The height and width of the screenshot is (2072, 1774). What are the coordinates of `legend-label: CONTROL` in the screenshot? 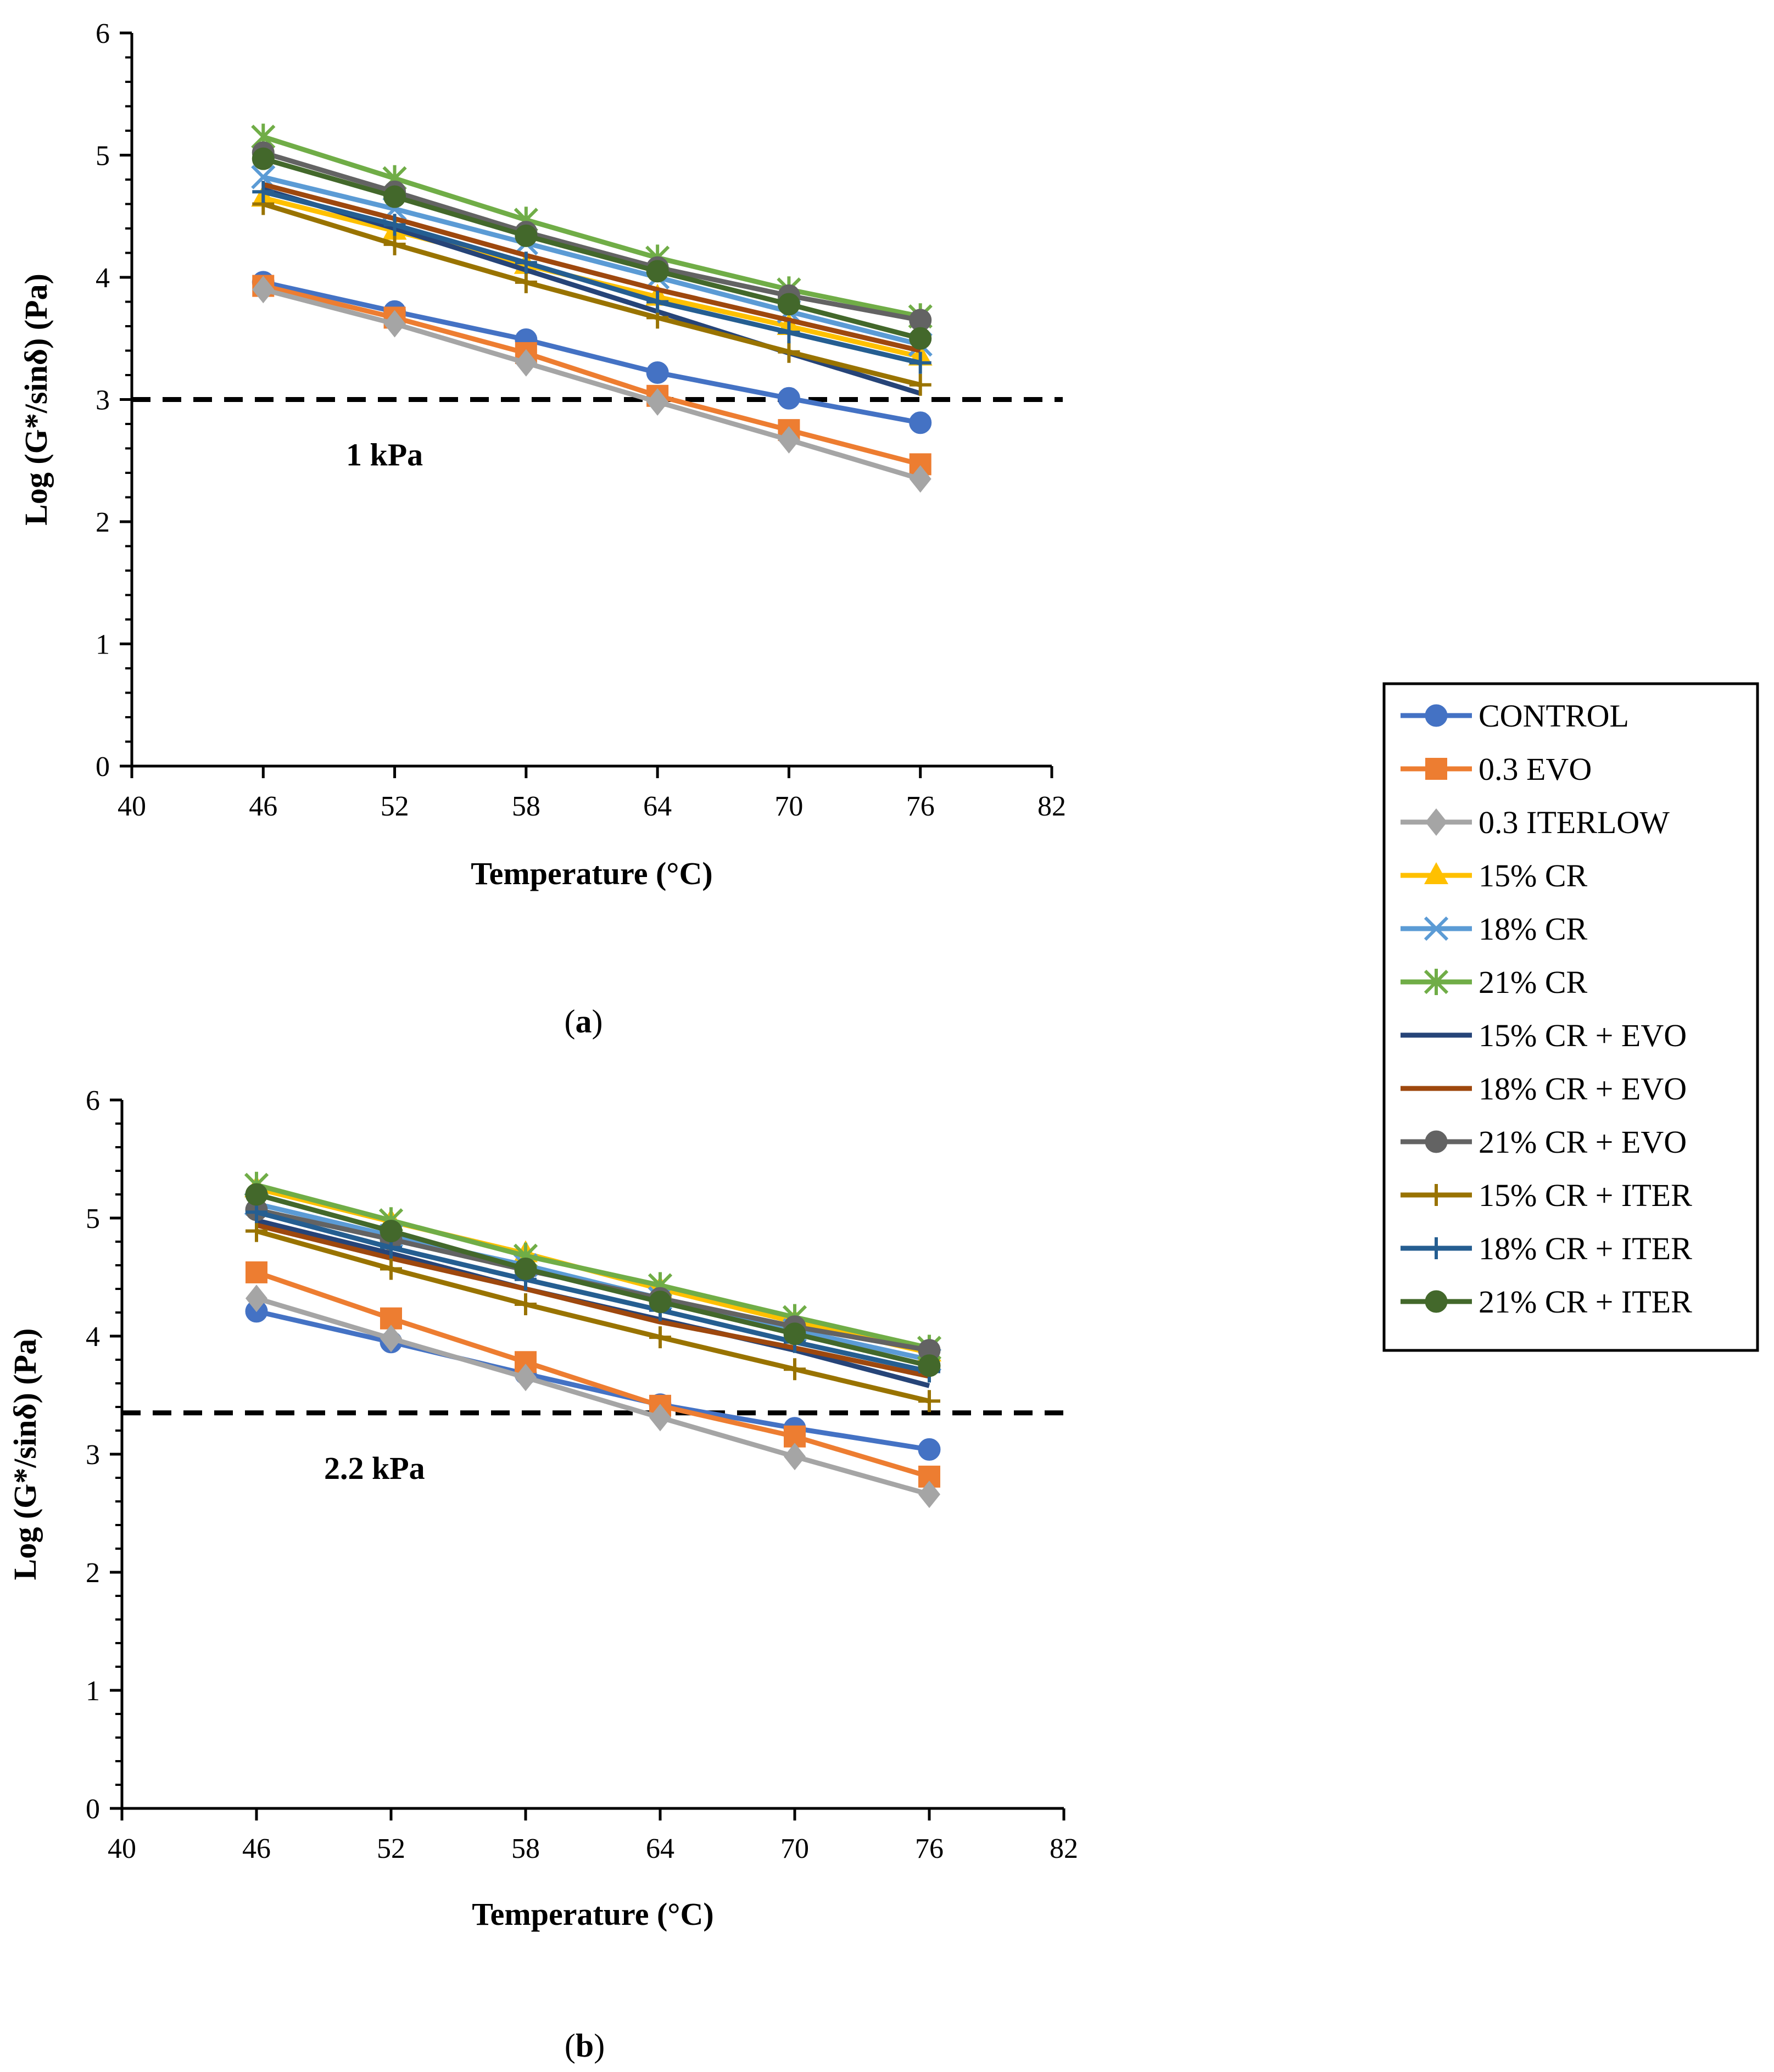 It's located at (1554, 716).